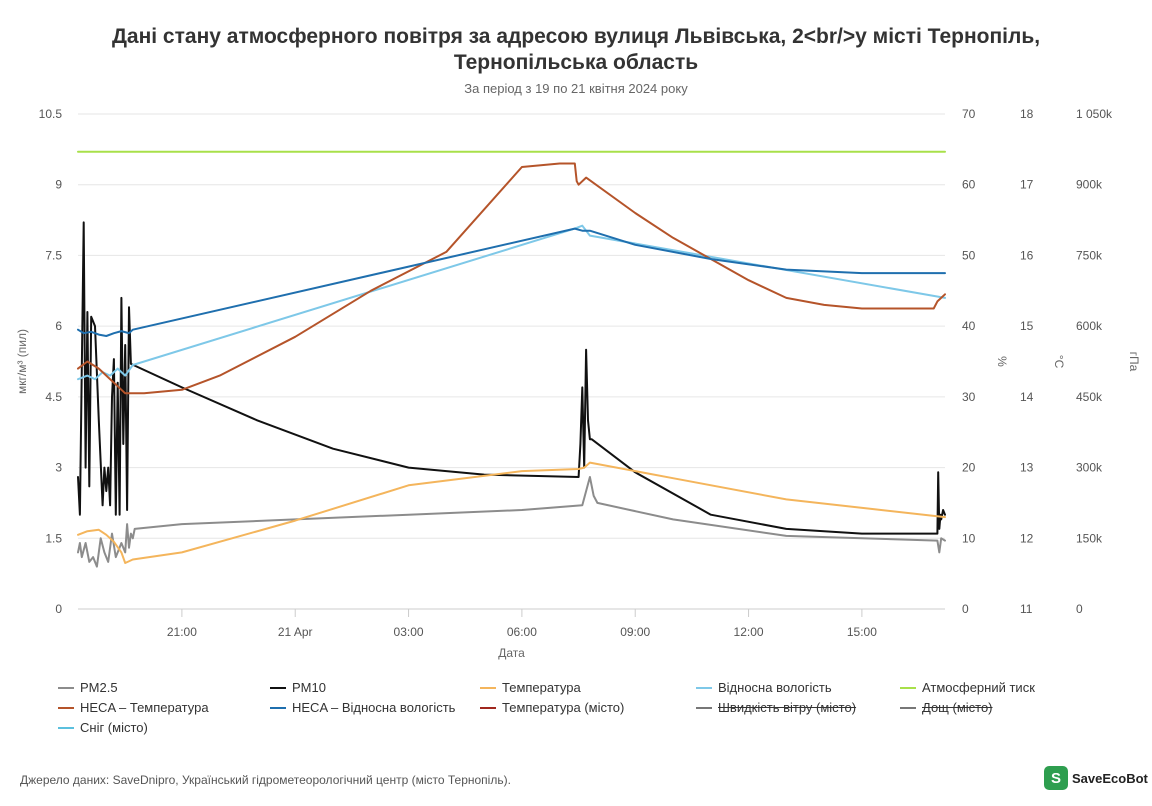  I want to click on legend-item: Швидкість вітру (місто), so click(776, 707).